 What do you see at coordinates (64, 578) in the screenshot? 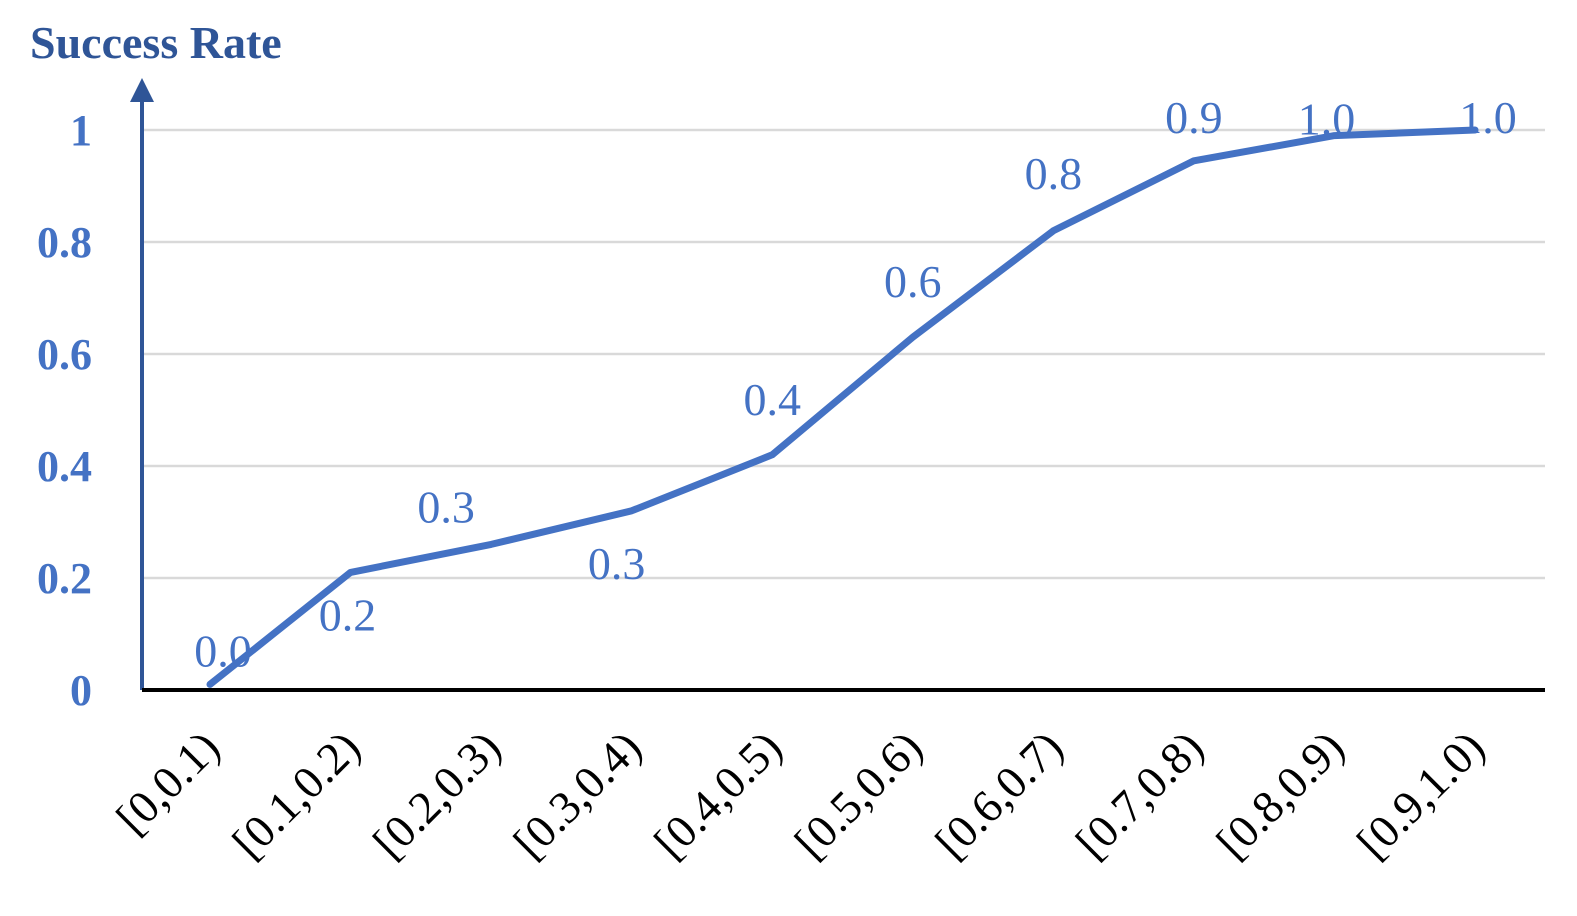
I see `y-tick-label: 0.2` at bounding box center [64, 578].